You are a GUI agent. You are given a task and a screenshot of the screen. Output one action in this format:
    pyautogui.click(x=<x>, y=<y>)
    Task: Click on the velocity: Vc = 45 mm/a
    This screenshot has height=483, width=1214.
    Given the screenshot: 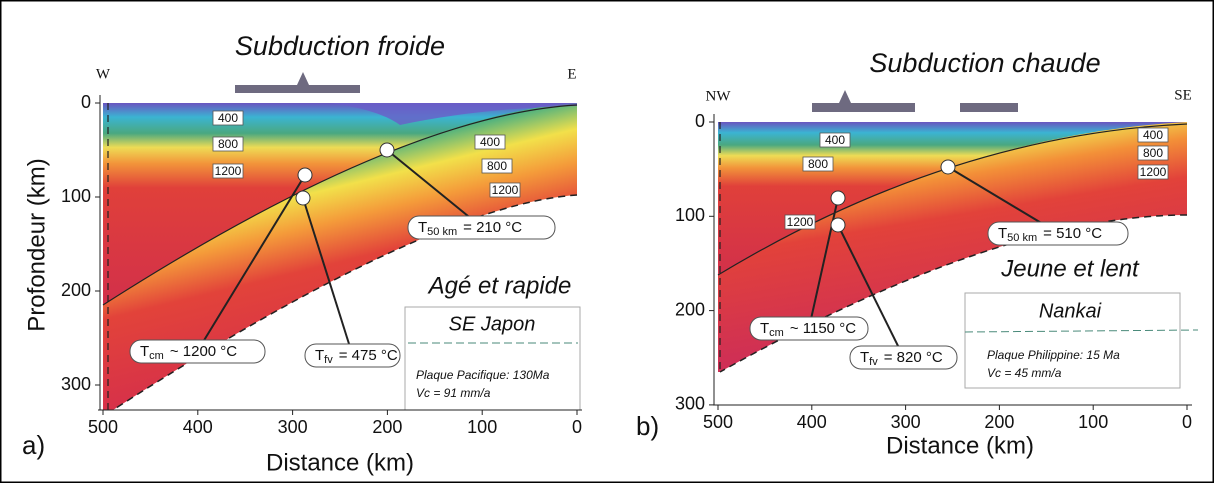 What is the action you would take?
    pyautogui.click(x=1024, y=373)
    